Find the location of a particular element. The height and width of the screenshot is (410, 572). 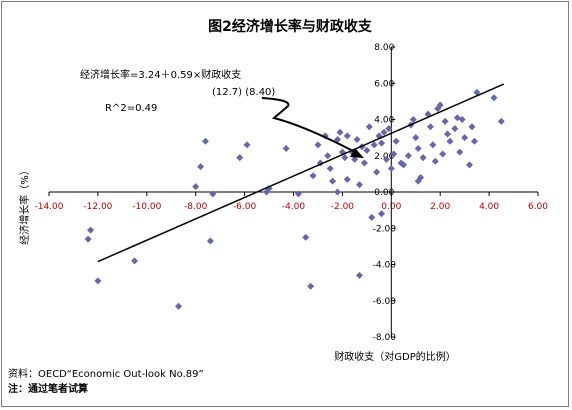

x-tick-label: -4.00 is located at coordinates (294, 207).